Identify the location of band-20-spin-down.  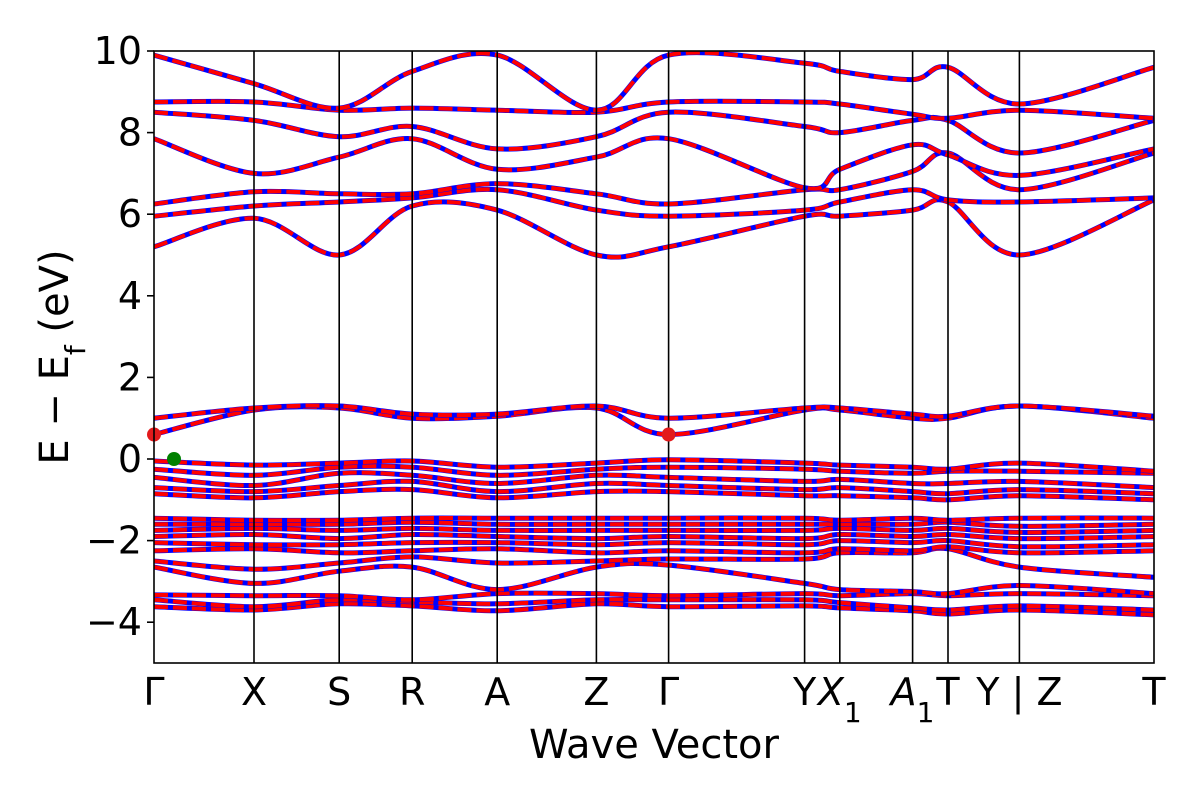
(654, 178).